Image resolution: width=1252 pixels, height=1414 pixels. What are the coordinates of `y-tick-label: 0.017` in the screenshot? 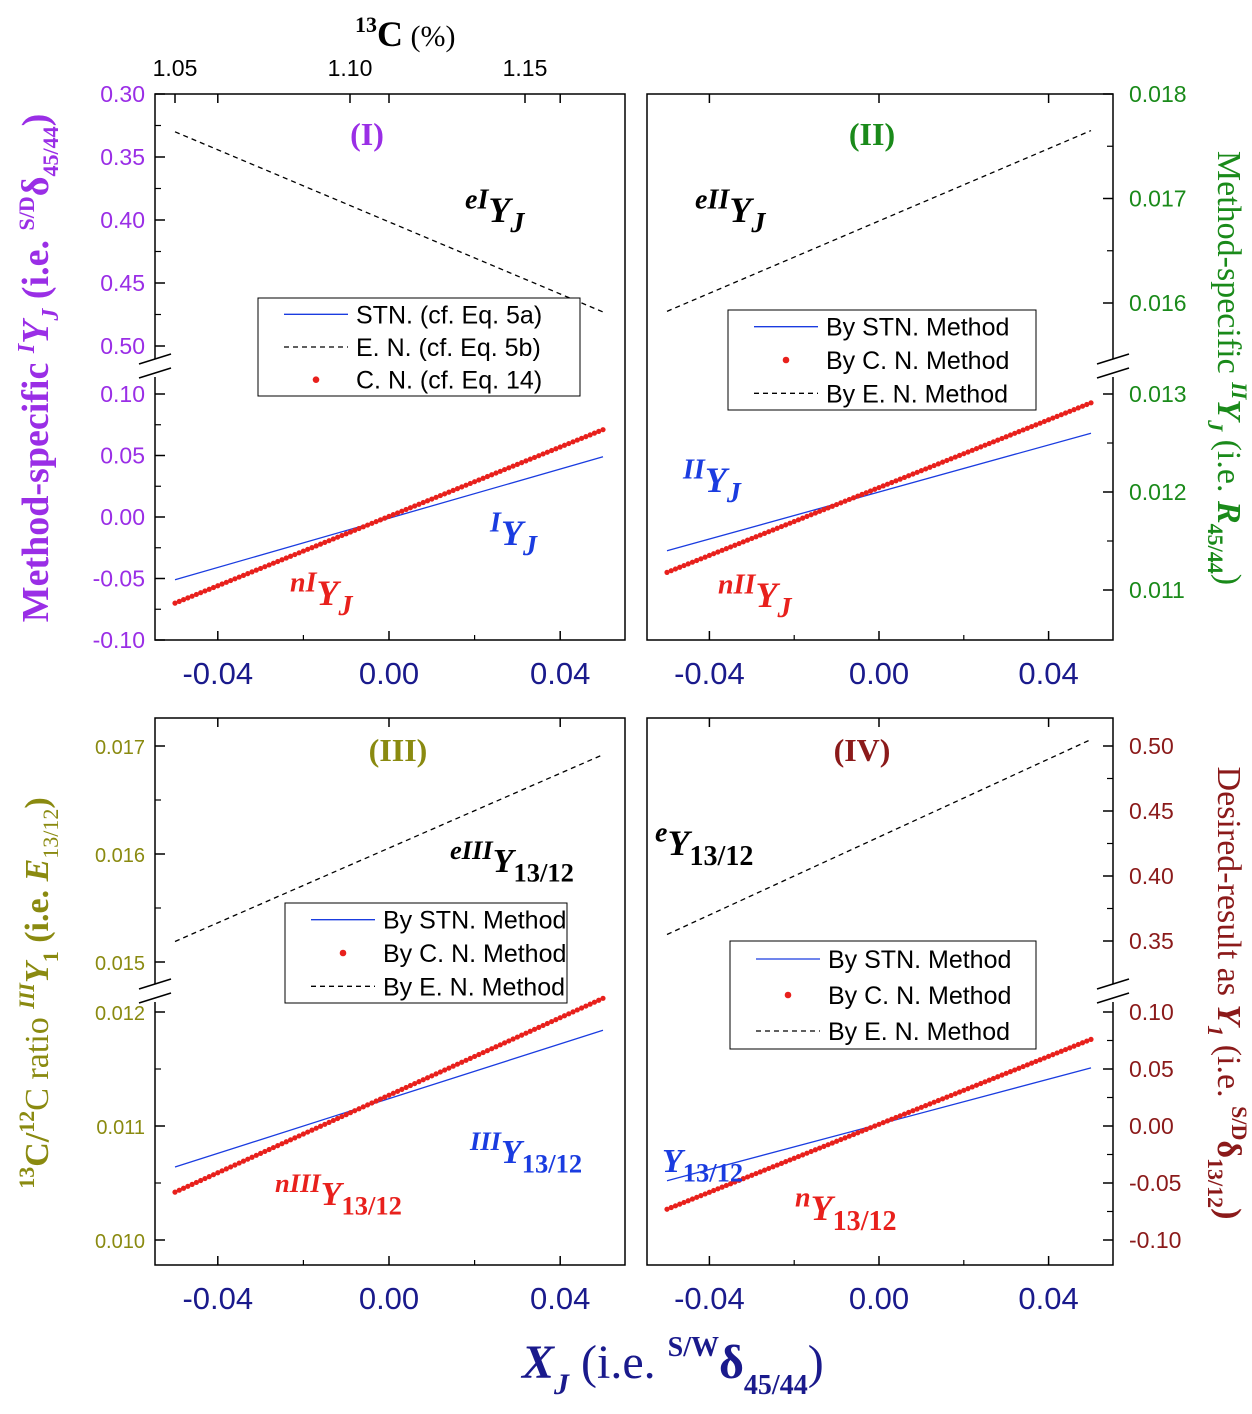 It's located at (120, 748).